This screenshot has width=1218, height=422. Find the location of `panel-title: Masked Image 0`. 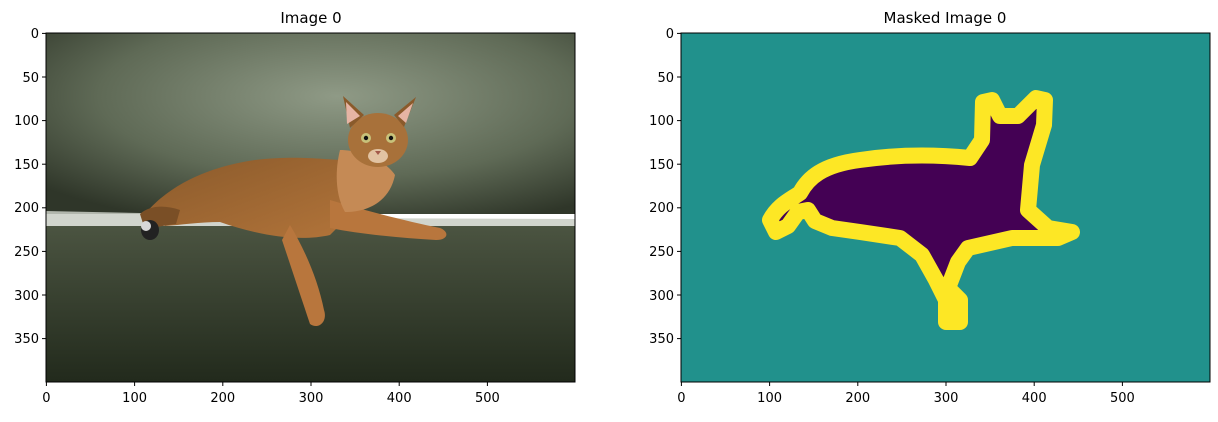

panel-title: Masked Image 0 is located at coordinates (945, 18).